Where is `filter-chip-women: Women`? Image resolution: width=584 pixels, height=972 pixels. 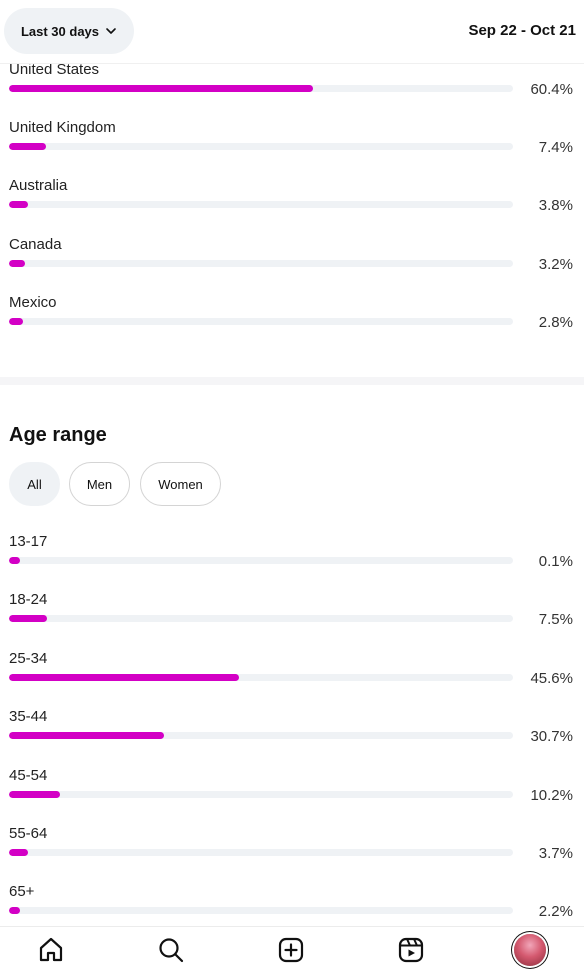 filter-chip-women: Women is located at coordinates (180, 484).